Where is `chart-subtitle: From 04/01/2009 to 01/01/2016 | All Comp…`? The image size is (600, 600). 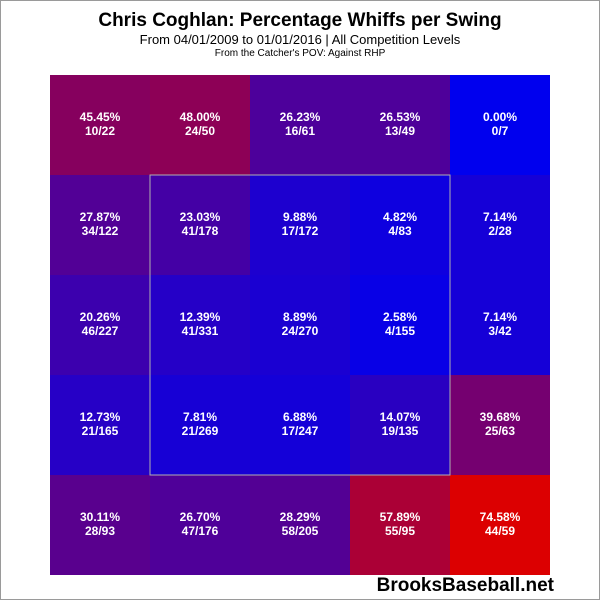 chart-subtitle: From 04/01/2009 to 01/01/2016 | All Comp… is located at coordinates (300, 39).